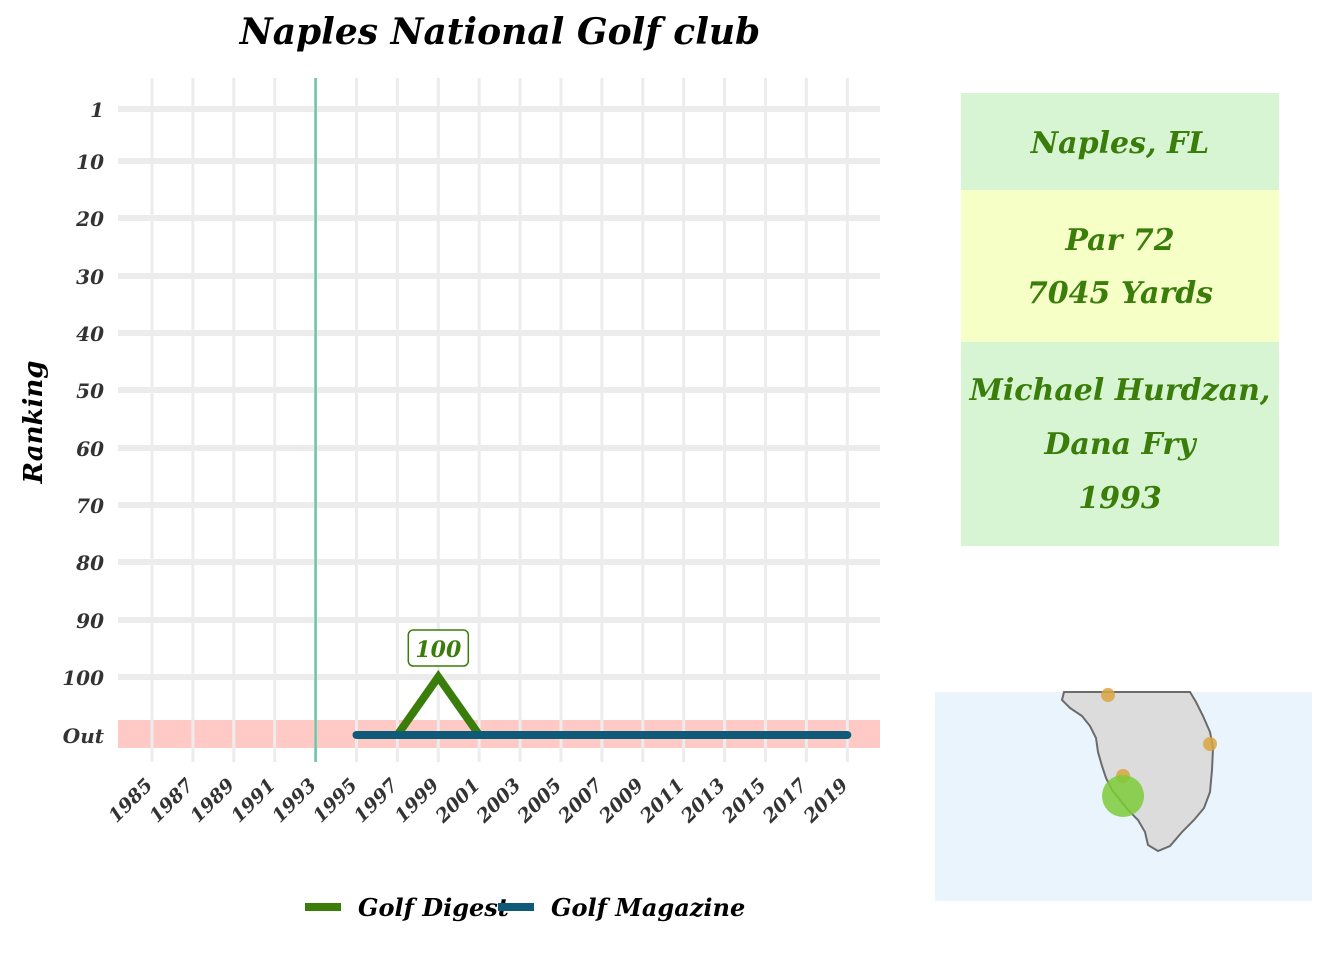 The height and width of the screenshot is (960, 1344). What do you see at coordinates (662, 801) in the screenshot?
I see `x-tick-label: 2011` at bounding box center [662, 801].